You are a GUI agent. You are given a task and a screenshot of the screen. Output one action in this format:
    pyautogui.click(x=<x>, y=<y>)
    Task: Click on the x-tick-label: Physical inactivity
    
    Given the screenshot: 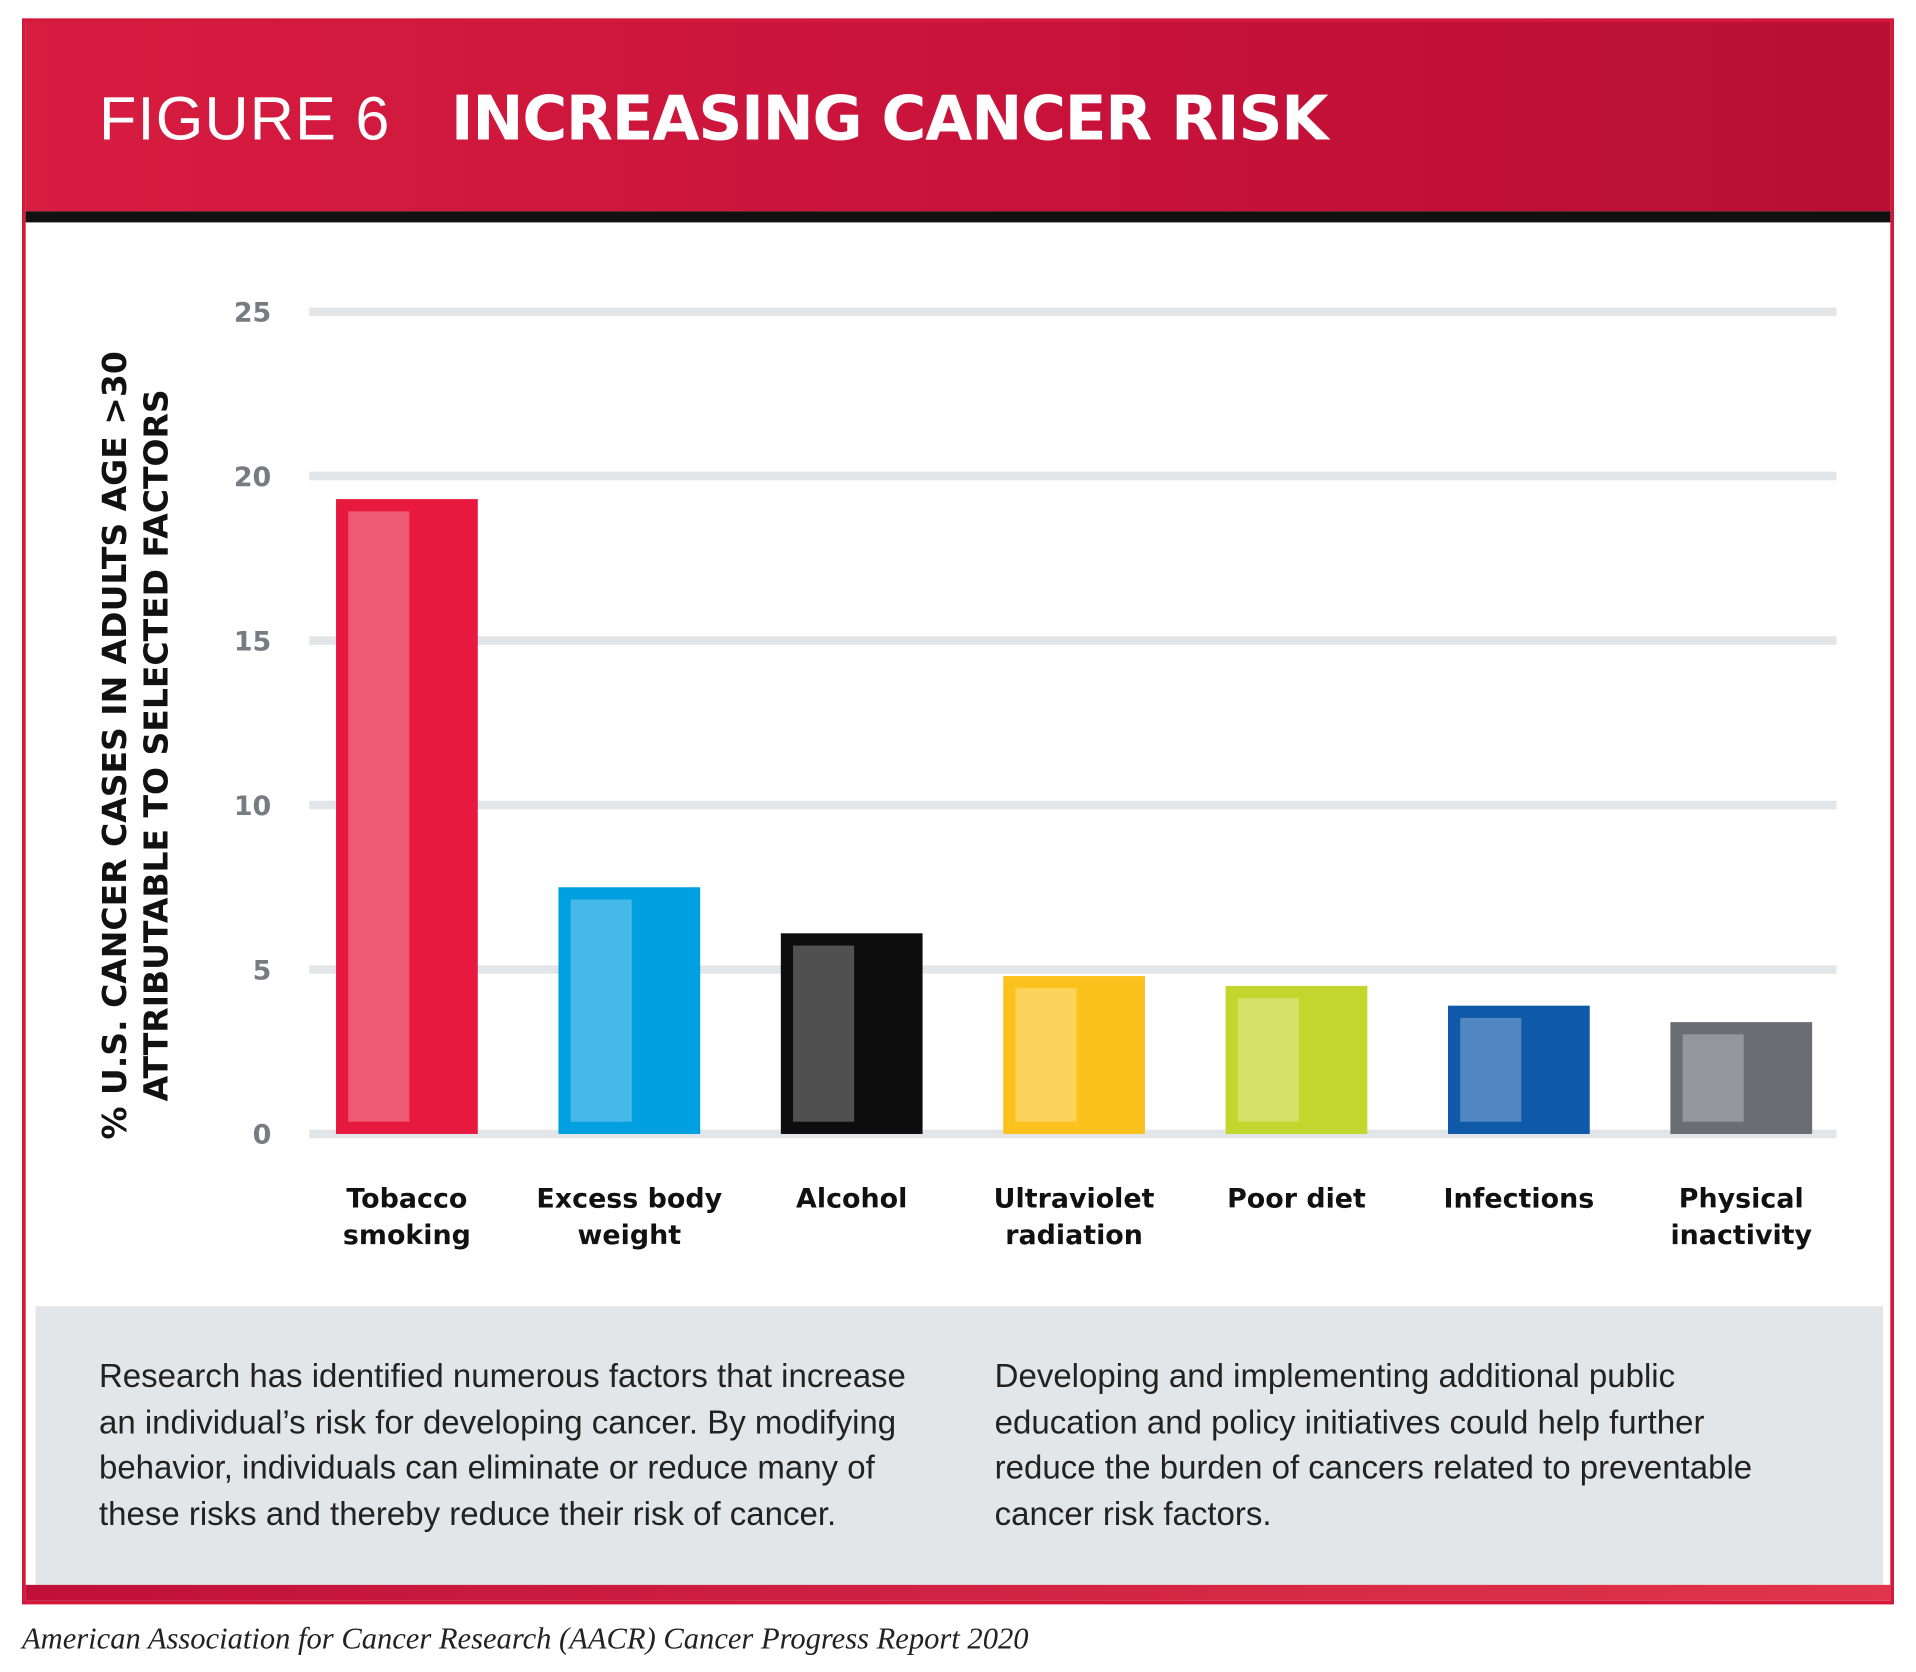 What is the action you would take?
    pyautogui.click(x=1741, y=1218)
    